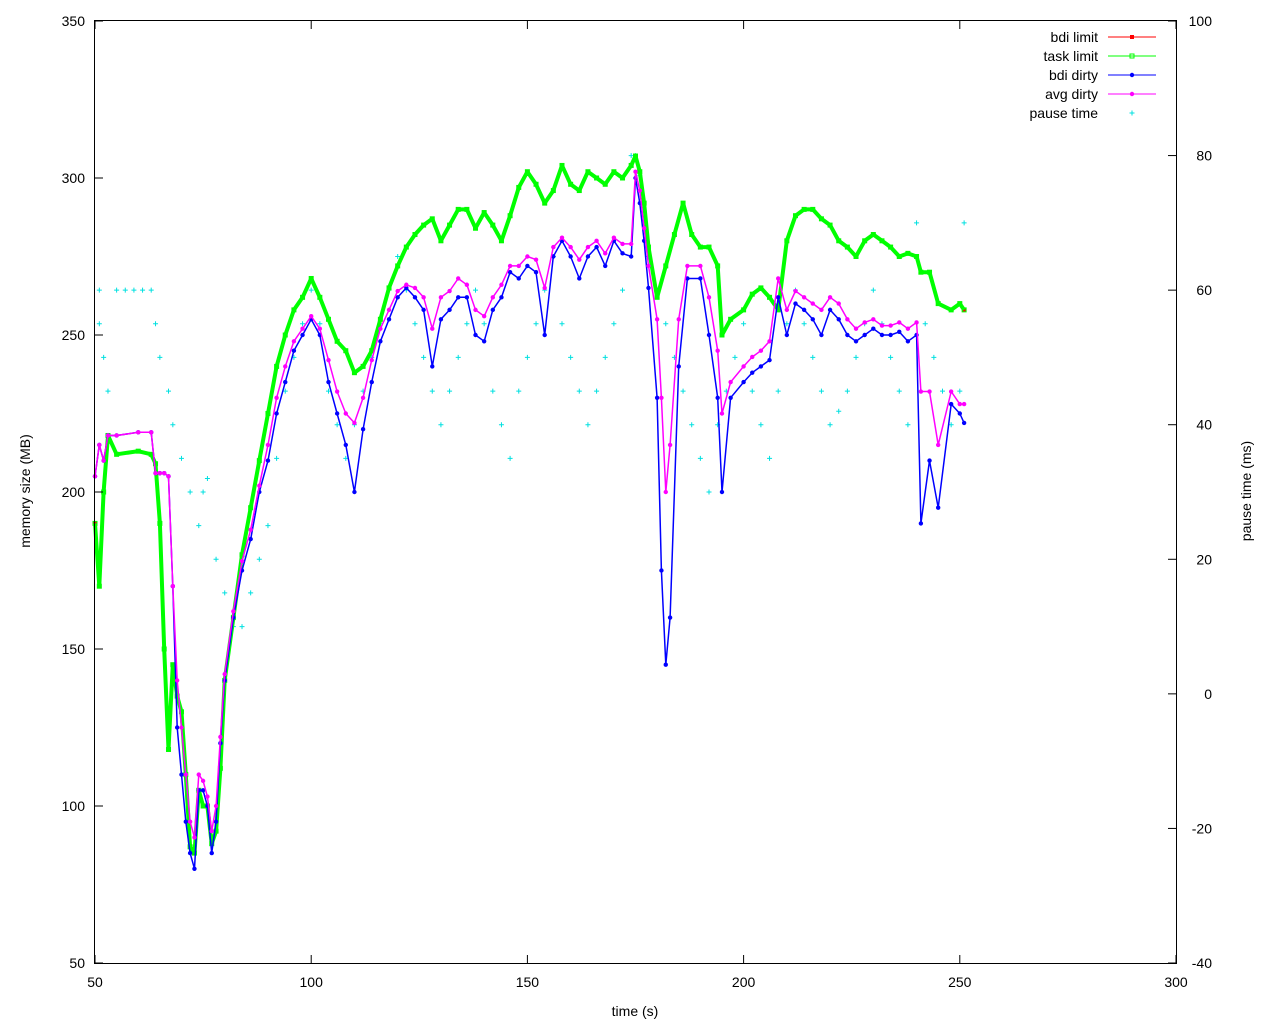 The width and height of the screenshot is (1280, 1029). Describe the element at coordinates (74, 178) in the screenshot. I see `y-tick-label: 300` at that location.